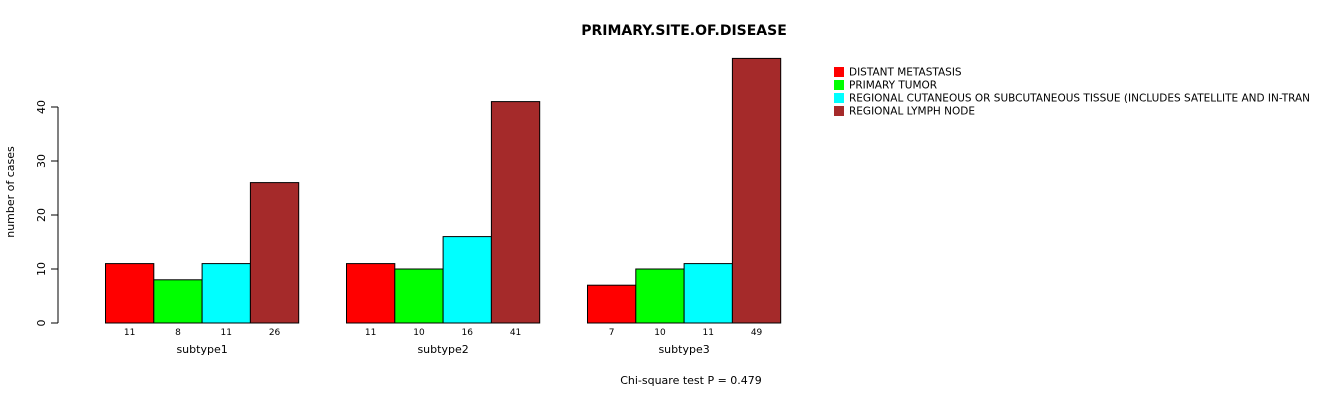 Image resolution: width=1340 pixels, height=400 pixels. I want to click on bar-value-label: 7, so click(612, 333).